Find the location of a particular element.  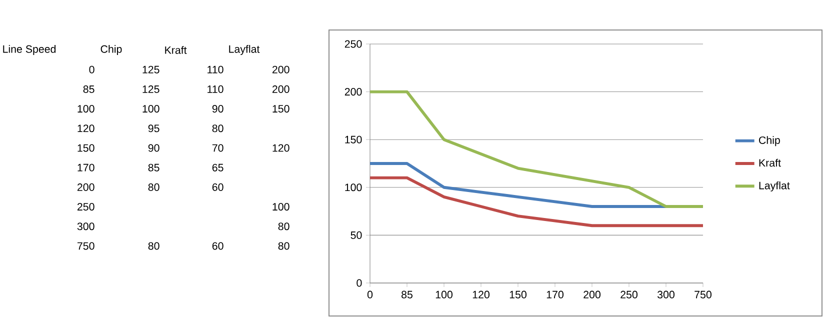

text: 65 is located at coordinates (218, 168).